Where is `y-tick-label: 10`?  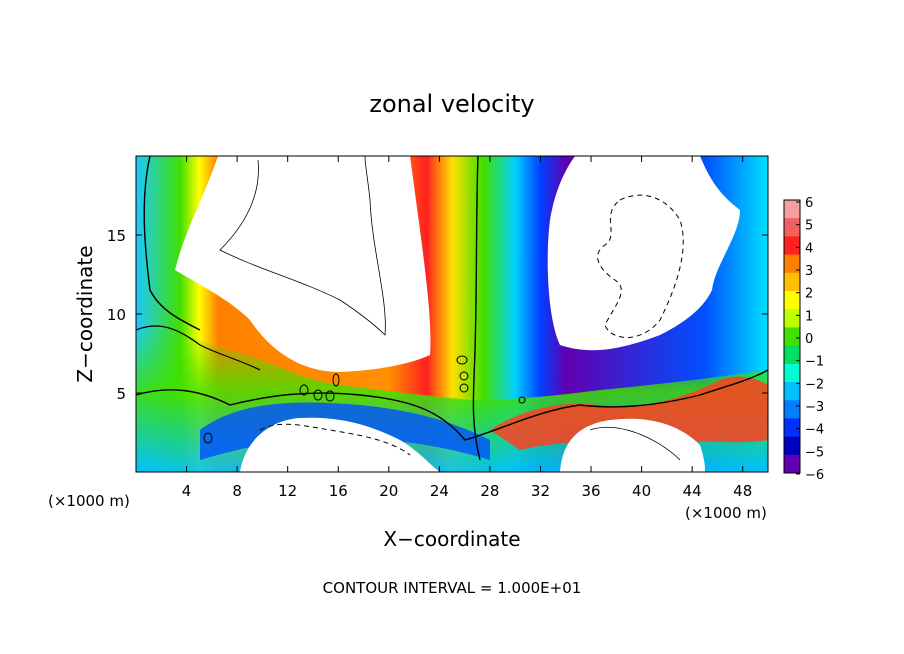 y-tick-label: 10 is located at coordinates (116, 315).